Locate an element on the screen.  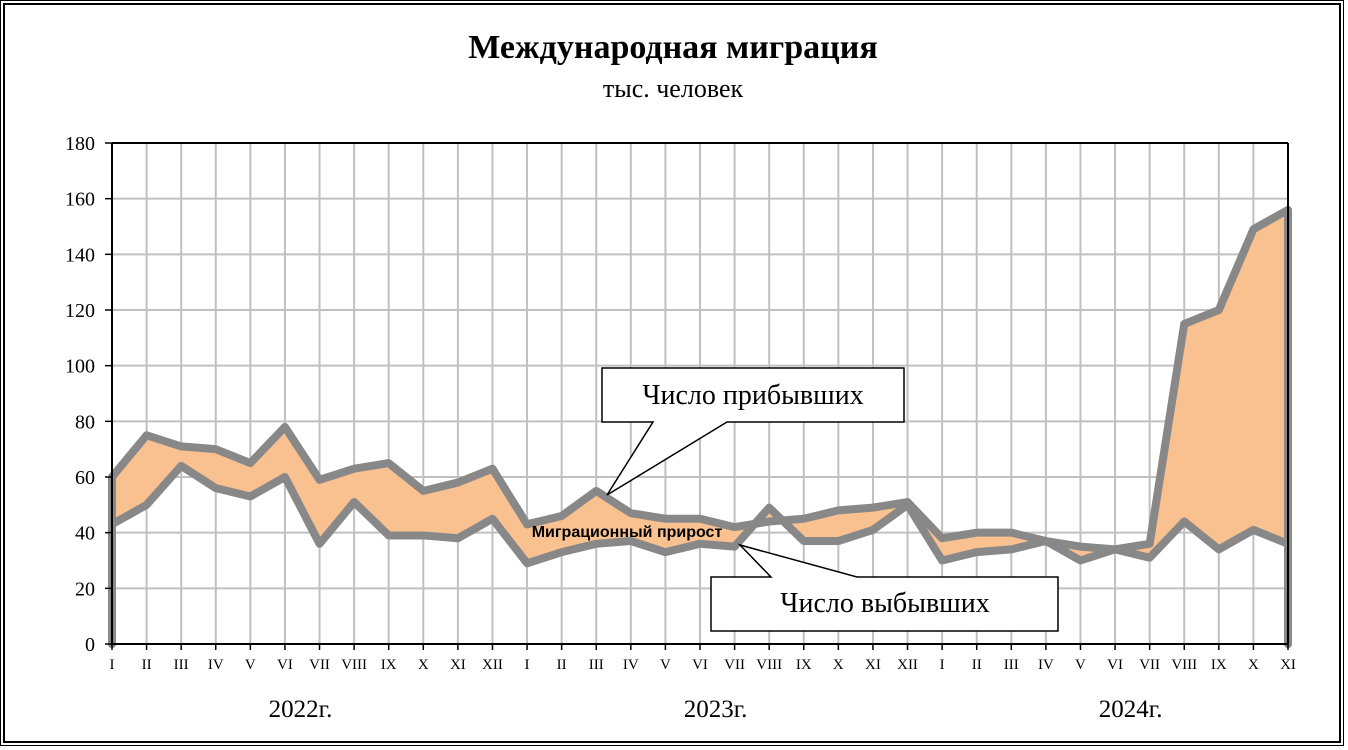
y-tick-label: 140 is located at coordinates (80, 255).